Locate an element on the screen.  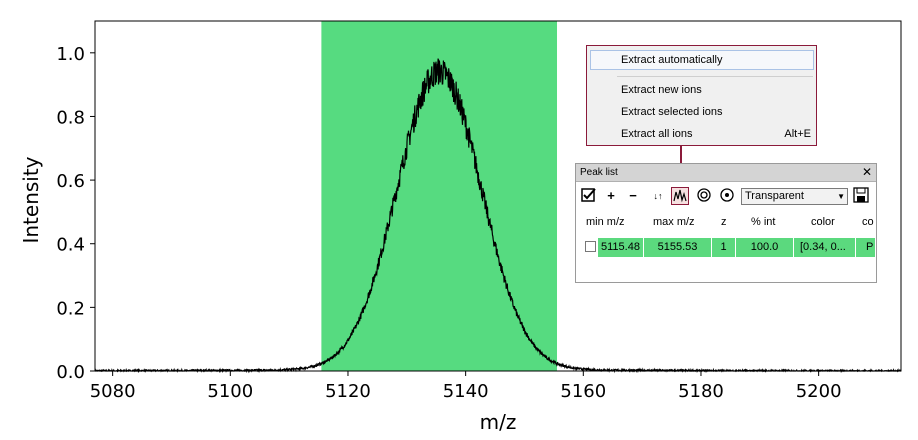
extract-ions-icon is located at coordinates (680, 196).